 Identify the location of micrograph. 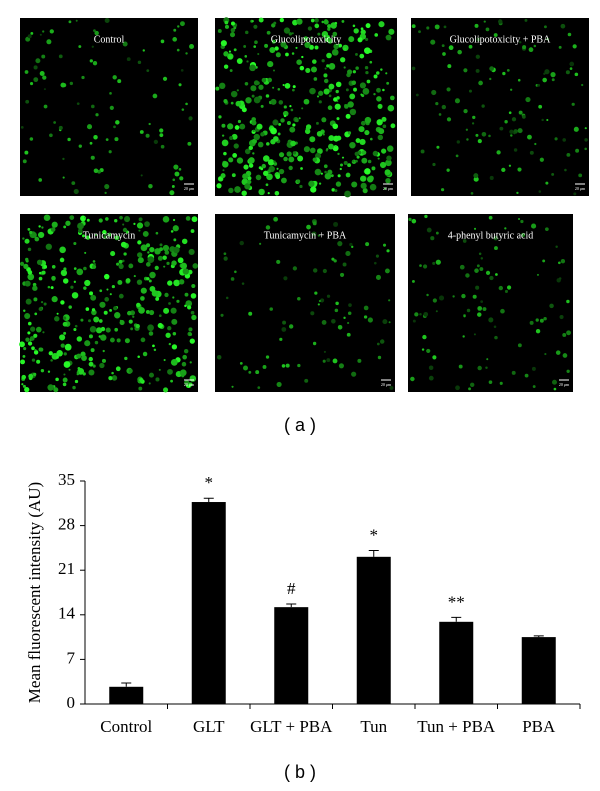
(306, 107).